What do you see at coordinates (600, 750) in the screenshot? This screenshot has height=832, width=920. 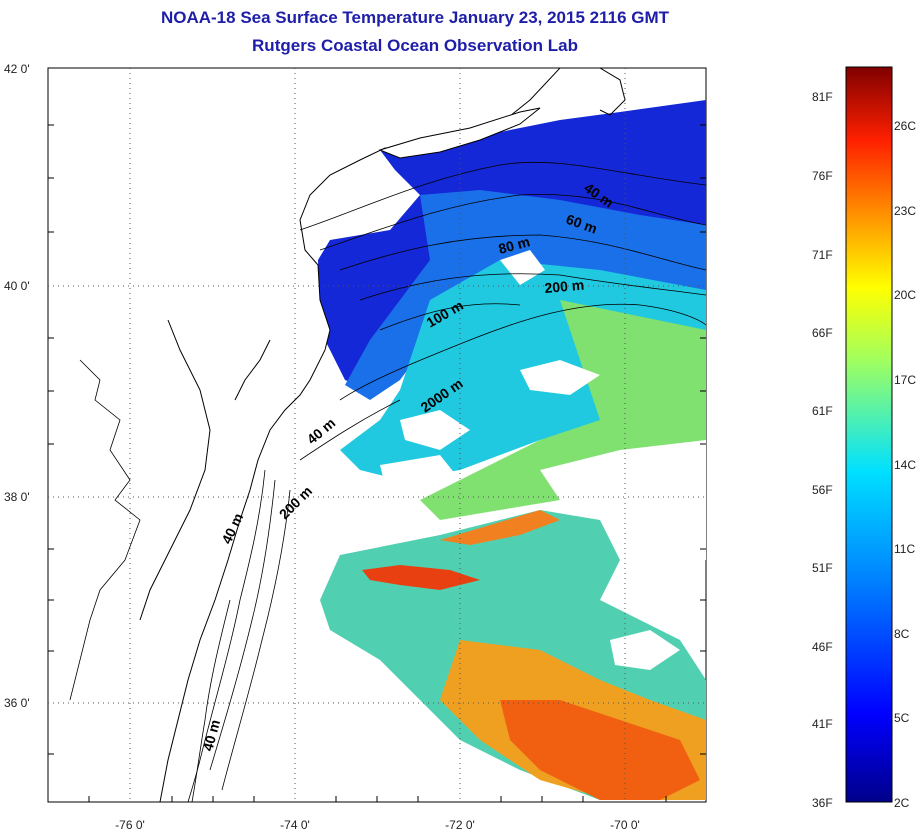 I see `sst-hot-core` at bounding box center [600, 750].